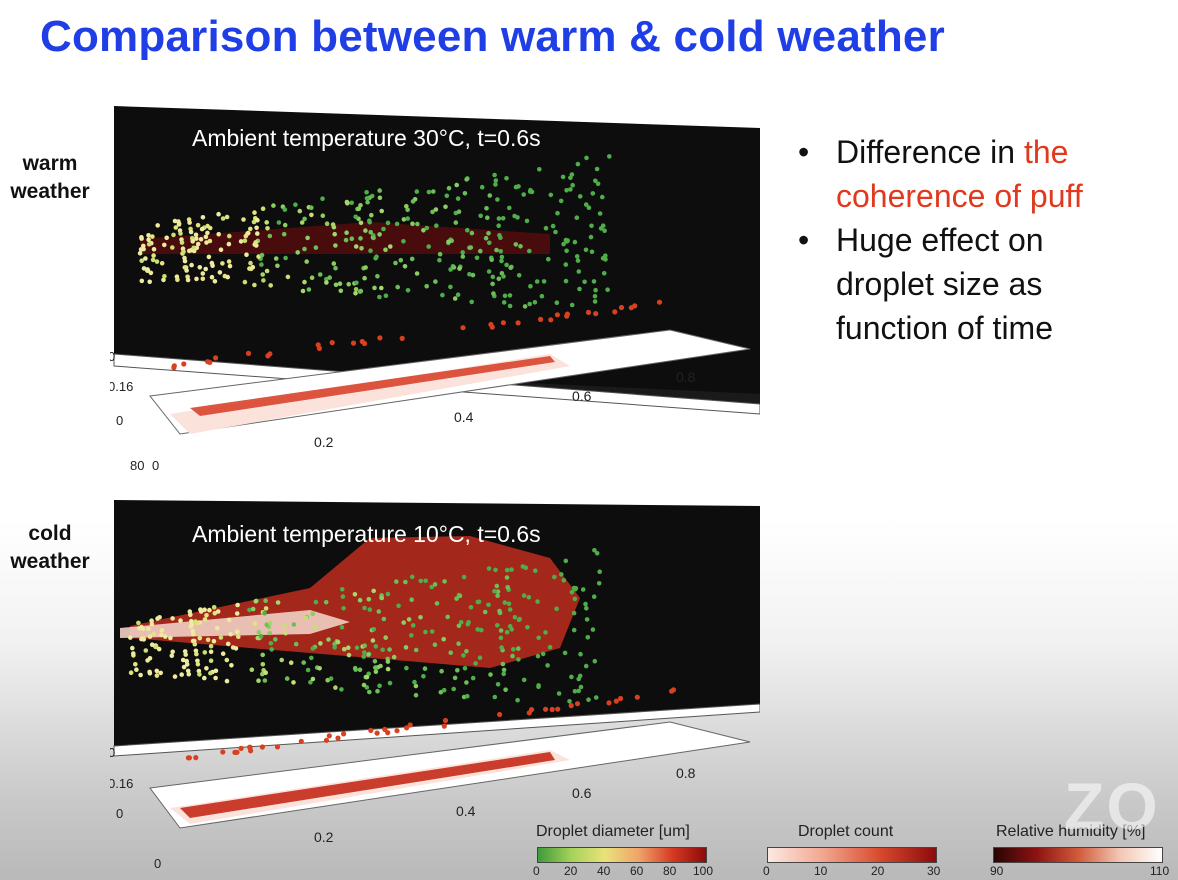 This screenshot has width=1178, height=880. I want to click on bullet-1-highlight: the, so click(1046, 152).